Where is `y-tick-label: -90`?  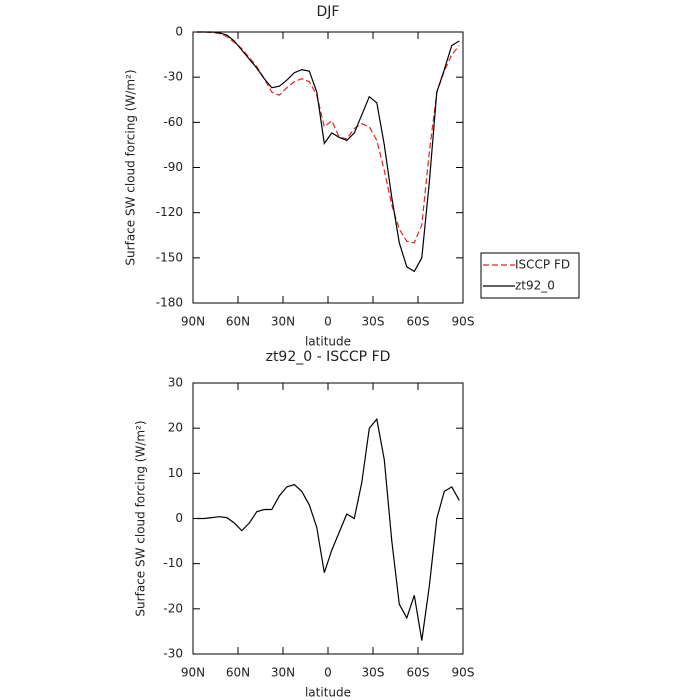 y-tick-label: -90 is located at coordinates (173, 167).